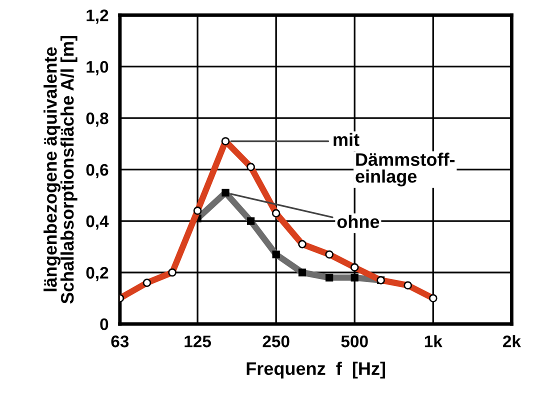 The height and width of the screenshot is (398, 533). I want to click on x-tick-label: 2k, so click(511, 341).